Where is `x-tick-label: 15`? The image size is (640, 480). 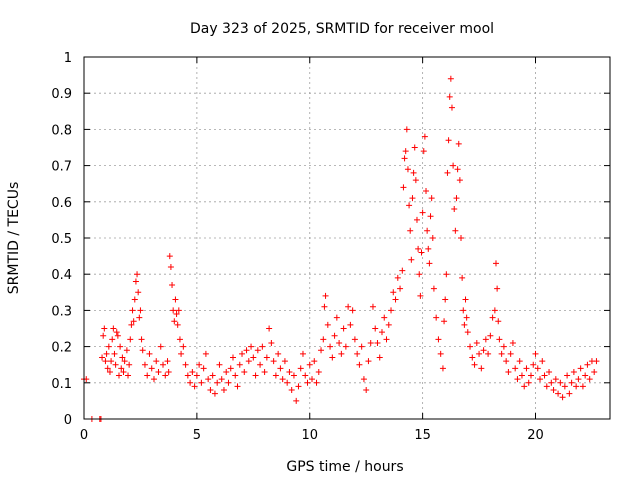
x-tick-label: 15 is located at coordinates (422, 435).